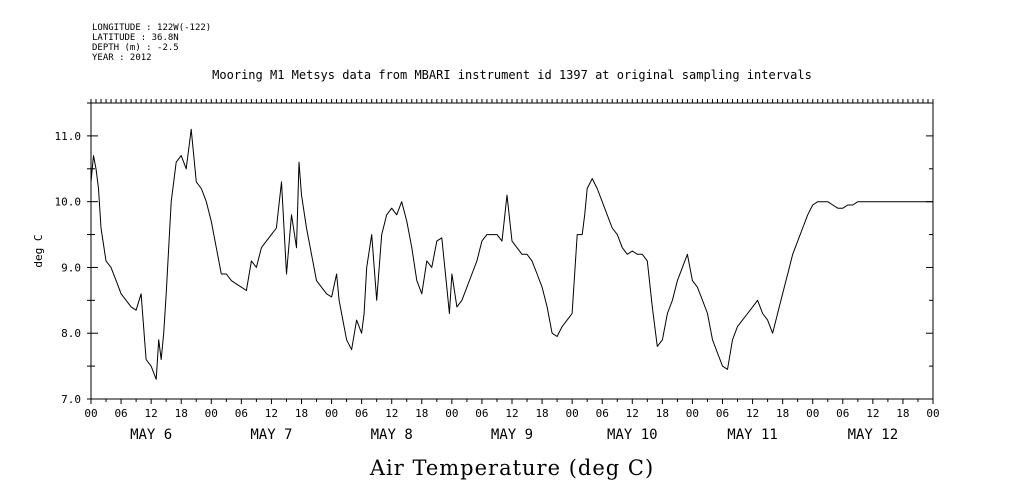 This screenshot has width=1009, height=504. What do you see at coordinates (151, 435) in the screenshot?
I see `day-label: MAY 6` at bounding box center [151, 435].